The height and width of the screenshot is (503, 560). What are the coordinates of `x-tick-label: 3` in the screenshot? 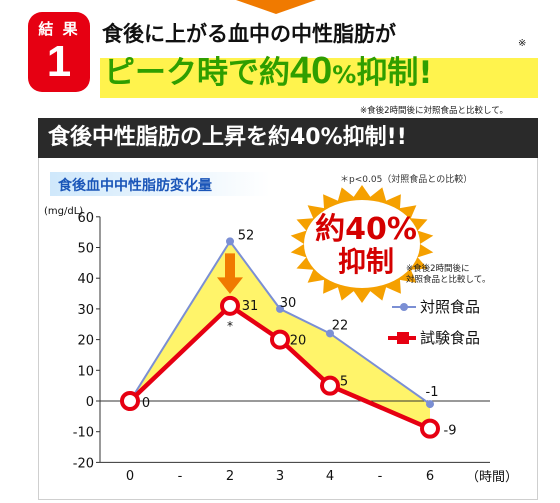 It's located at (280, 476).